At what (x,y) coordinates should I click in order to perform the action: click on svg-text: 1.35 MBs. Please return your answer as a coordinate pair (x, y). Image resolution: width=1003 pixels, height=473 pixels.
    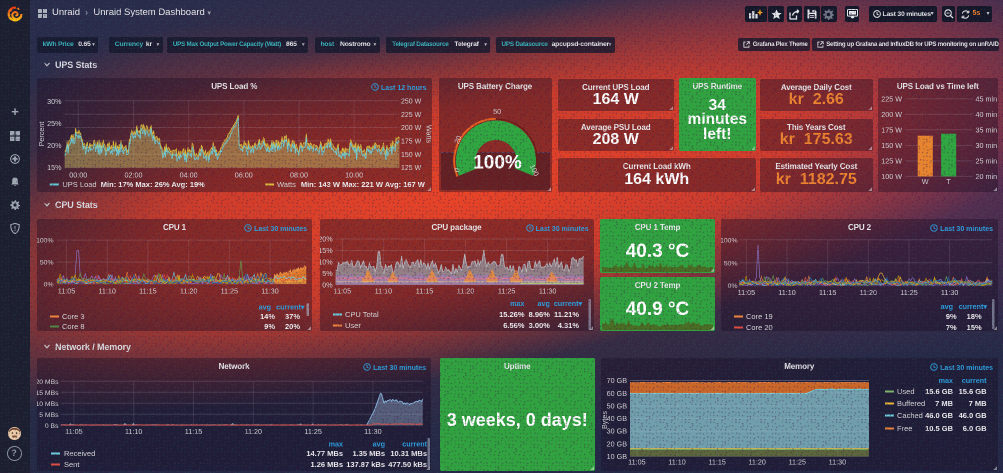
    Looking at the image, I should click on (368, 453).